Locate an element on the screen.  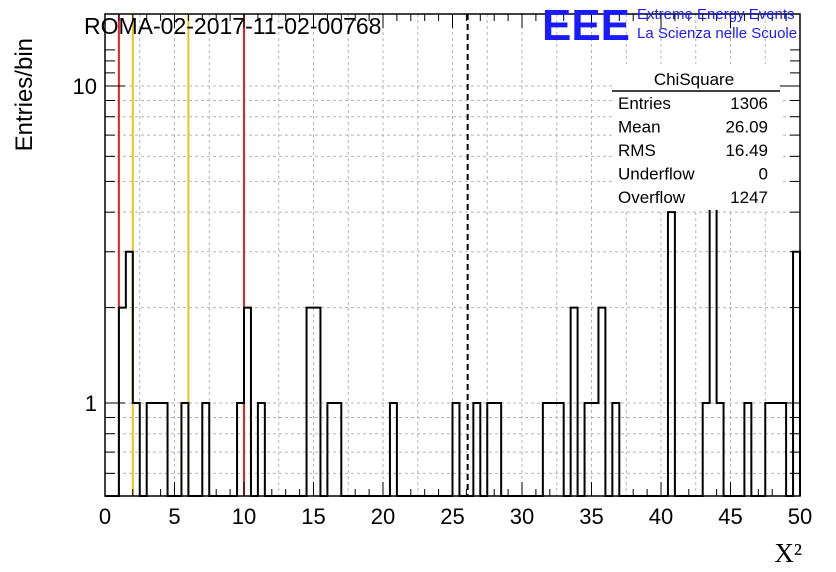
x-tick-label: 35 is located at coordinates (591, 516).